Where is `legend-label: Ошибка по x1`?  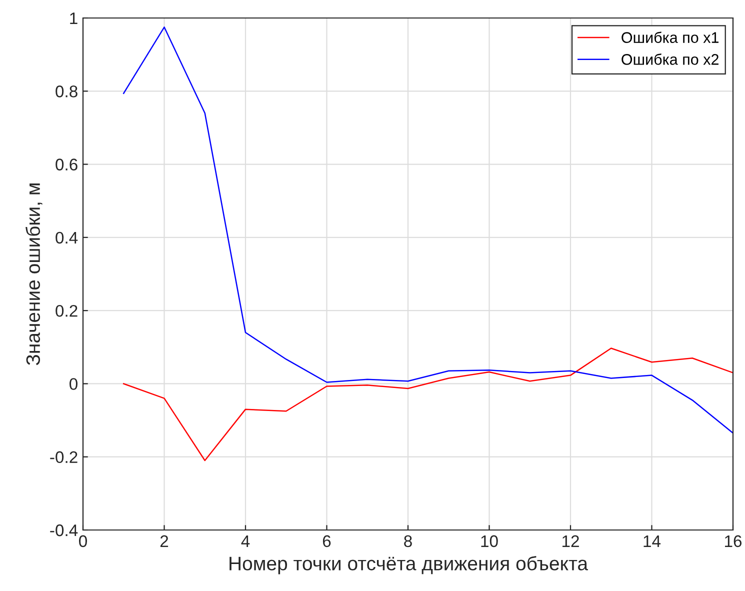 legend-label: Ошибка по x1 is located at coordinates (670, 37).